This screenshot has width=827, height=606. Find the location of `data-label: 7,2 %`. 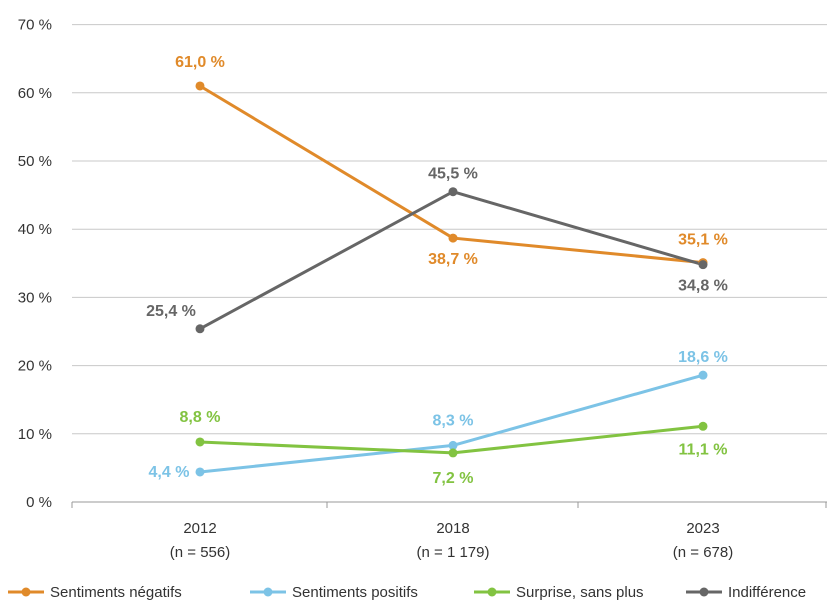

data-label: 7,2 % is located at coordinates (453, 478).